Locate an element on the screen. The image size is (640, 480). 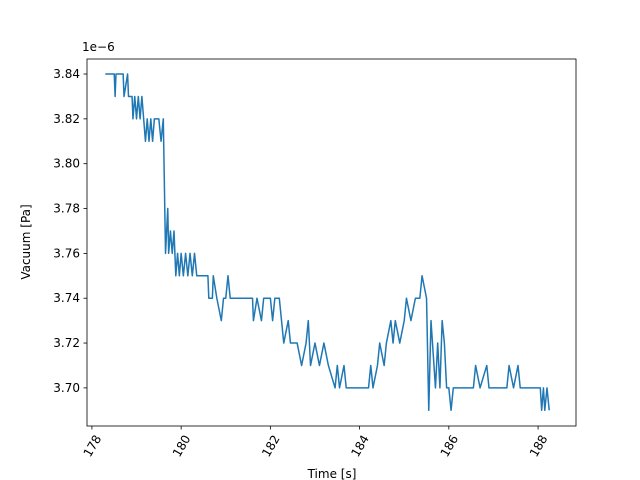
y-tick-label: 3.70 is located at coordinates (66, 388).